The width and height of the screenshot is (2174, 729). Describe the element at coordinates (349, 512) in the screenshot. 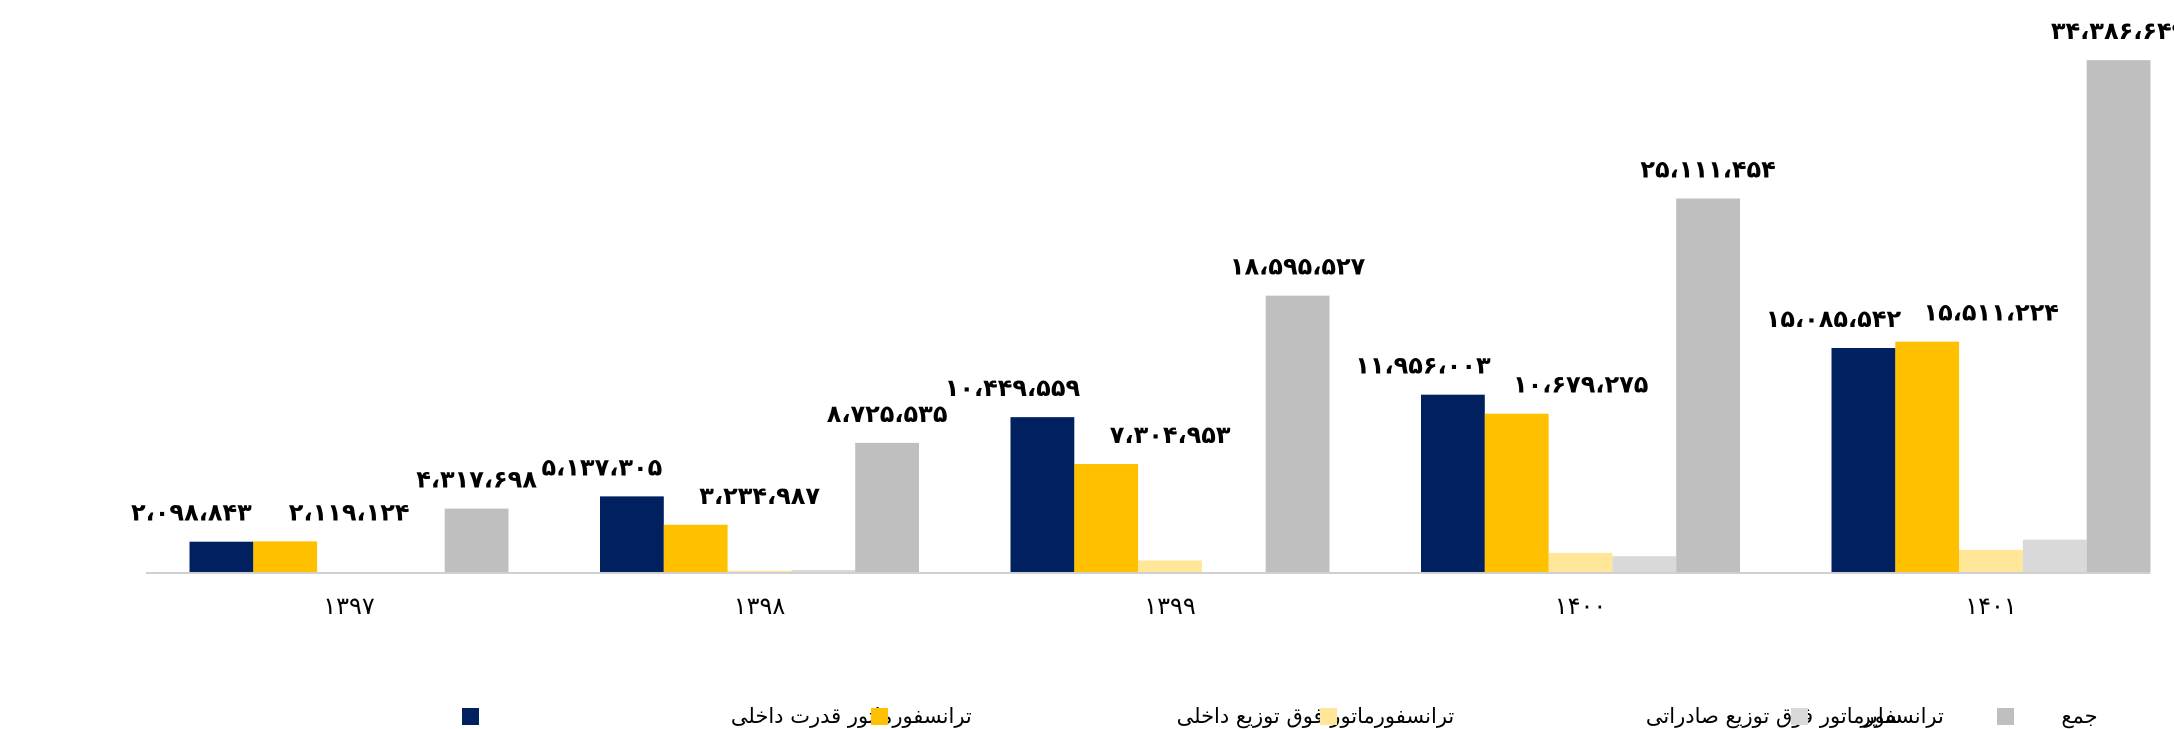

I see `data-label: ۲،۱۱۹،۱۲۴` at that location.